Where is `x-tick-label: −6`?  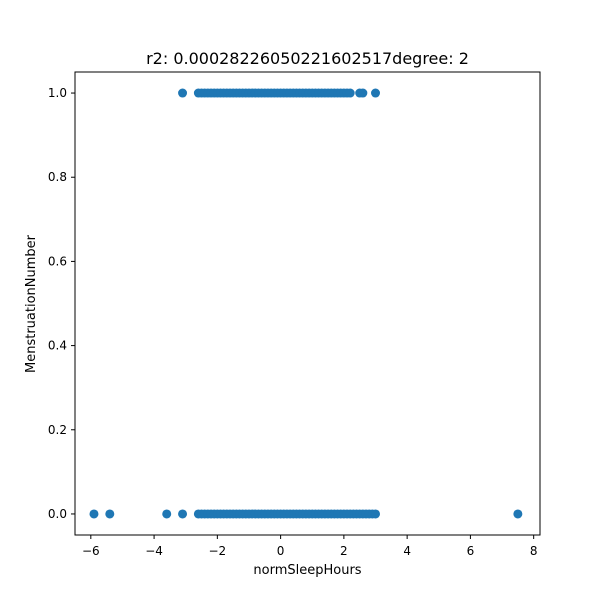
x-tick-label: −6 is located at coordinates (91, 551).